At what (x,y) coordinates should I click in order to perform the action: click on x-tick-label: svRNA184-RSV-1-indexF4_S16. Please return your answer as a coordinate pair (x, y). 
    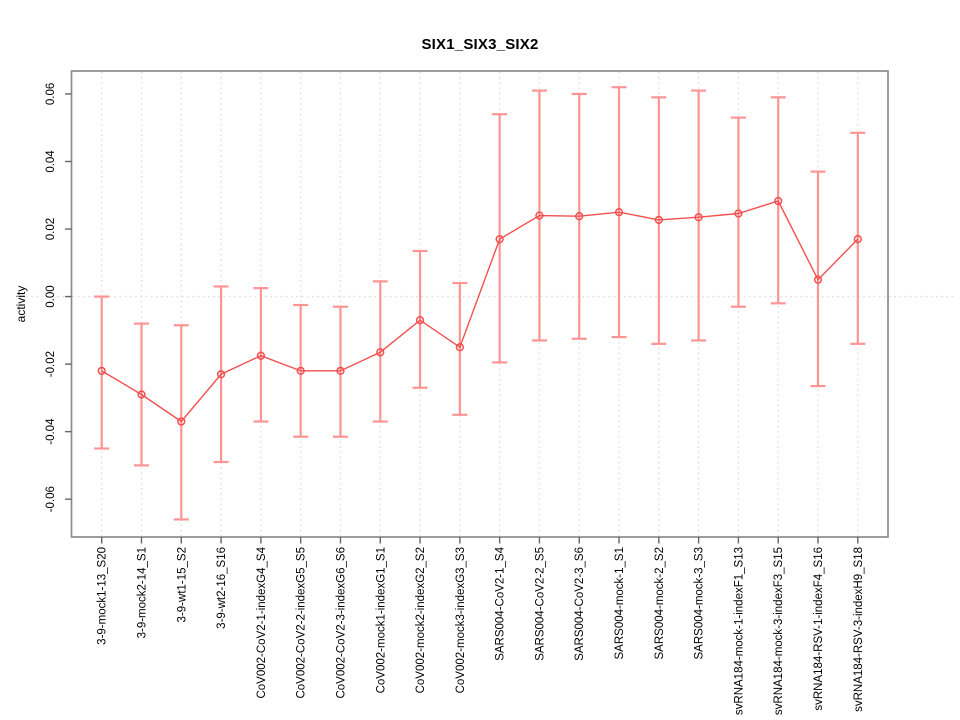
    Looking at the image, I should click on (819, 629).